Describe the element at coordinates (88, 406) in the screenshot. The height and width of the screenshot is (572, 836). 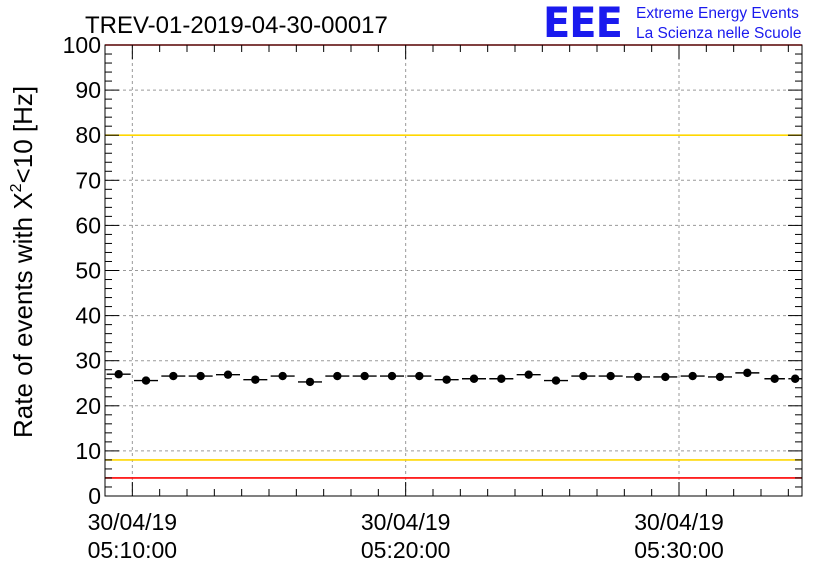
I see `y-tick-label: 20` at that location.